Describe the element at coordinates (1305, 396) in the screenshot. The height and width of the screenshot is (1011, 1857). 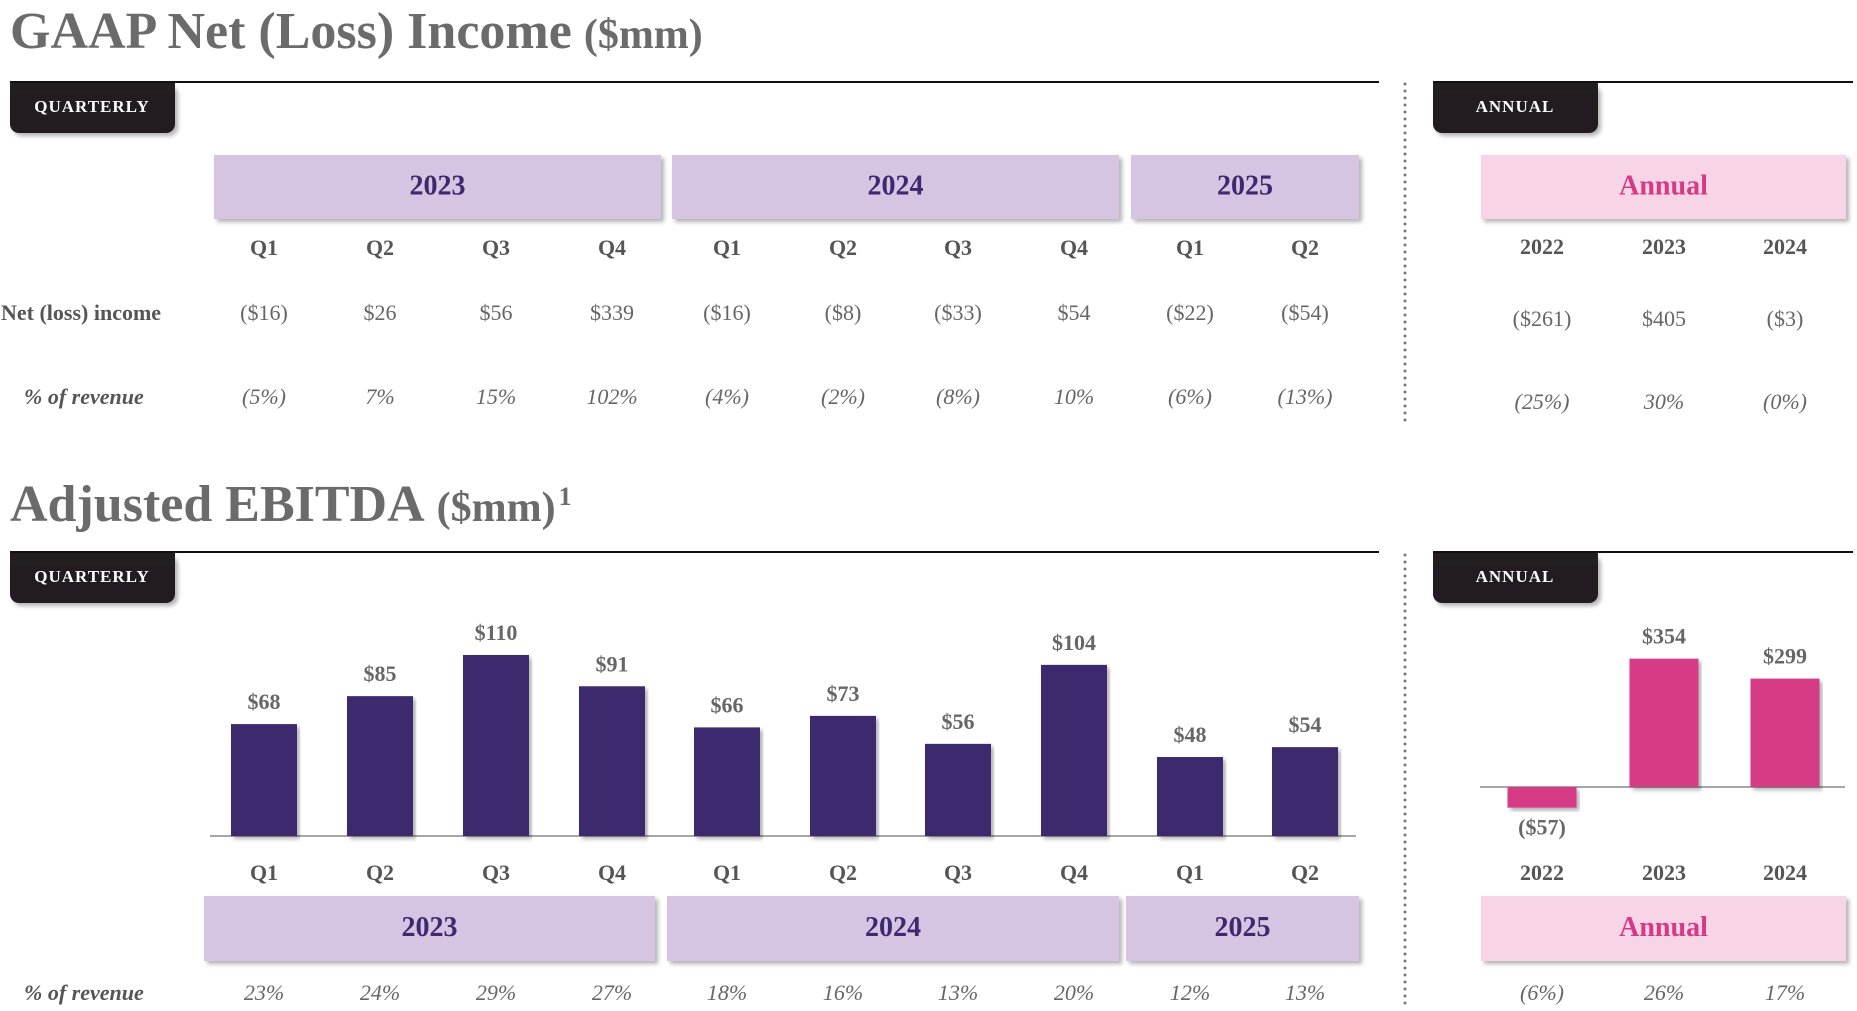
I see `cell: (13%)` at that location.